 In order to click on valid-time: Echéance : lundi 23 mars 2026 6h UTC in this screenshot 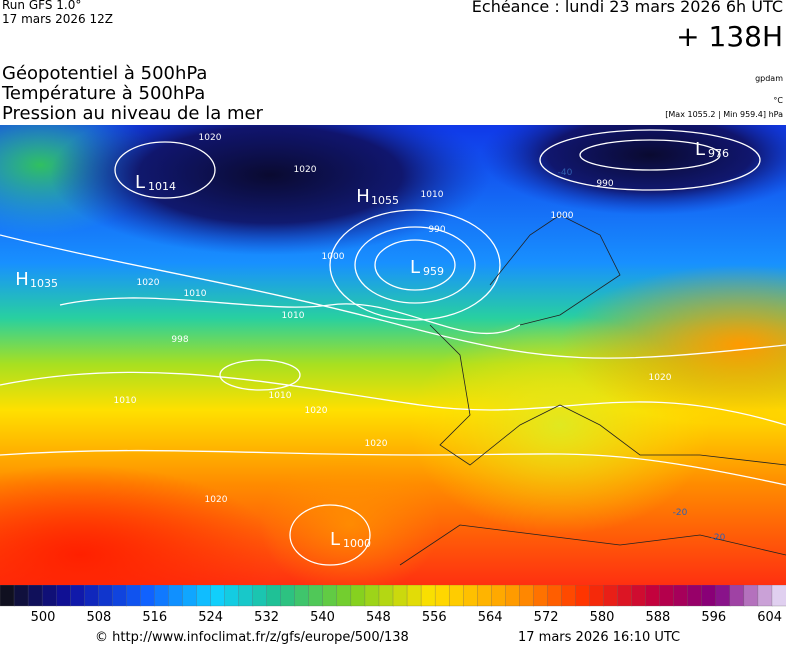, I will do `click(627, 8)`.